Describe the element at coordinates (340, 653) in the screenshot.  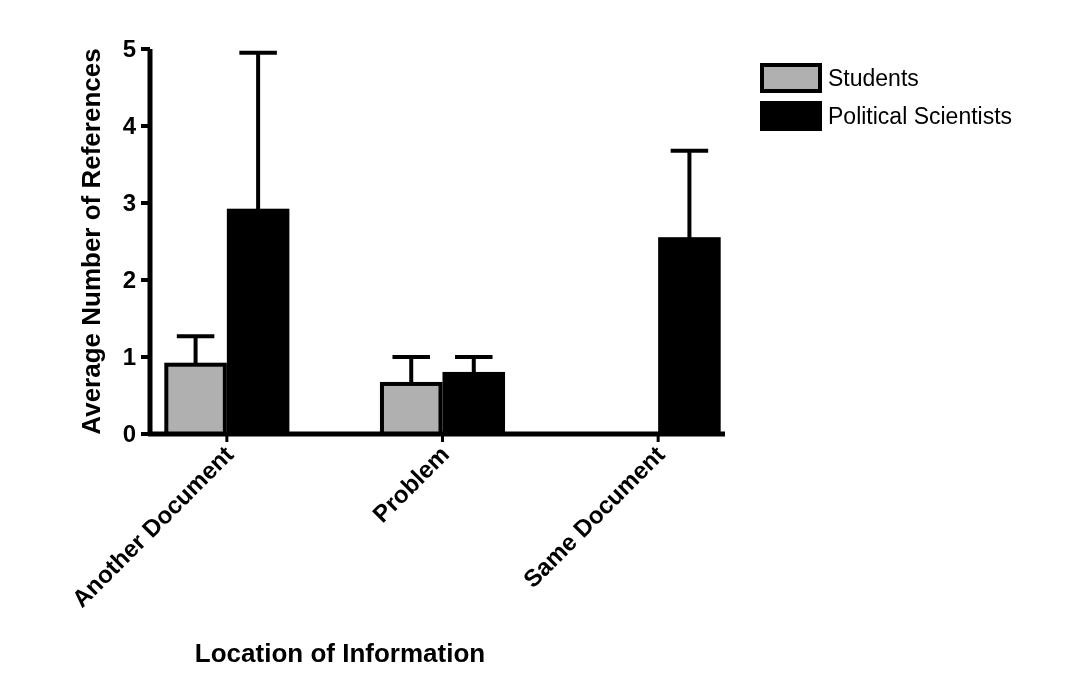
I see `x-axis-title: Location of Information` at that location.